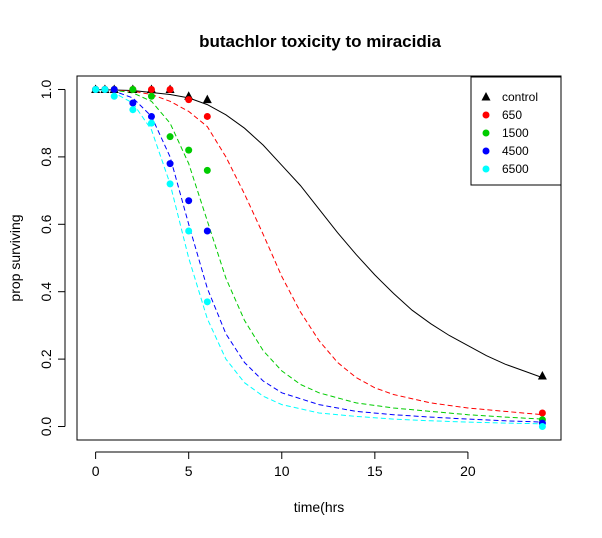 This screenshot has height=538, width=602. I want to click on y-tick-label: 0.8, so click(46, 157).